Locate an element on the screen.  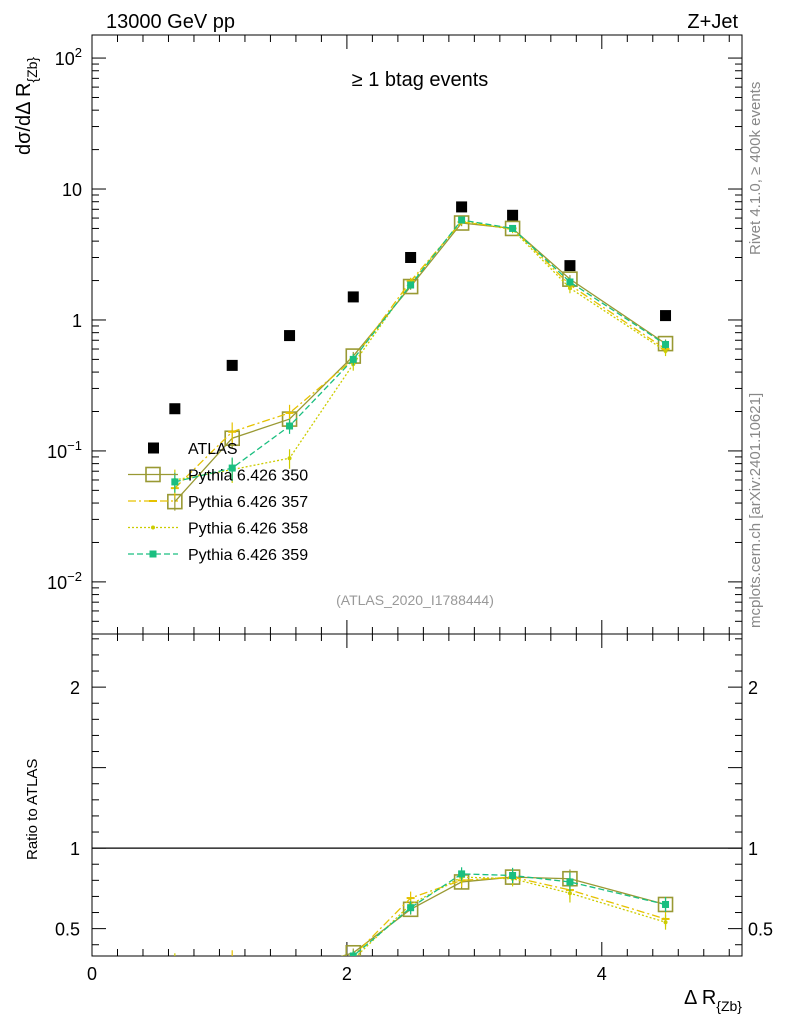
chart-subtitle: ≥ 1 btag events is located at coordinates (420, 80).